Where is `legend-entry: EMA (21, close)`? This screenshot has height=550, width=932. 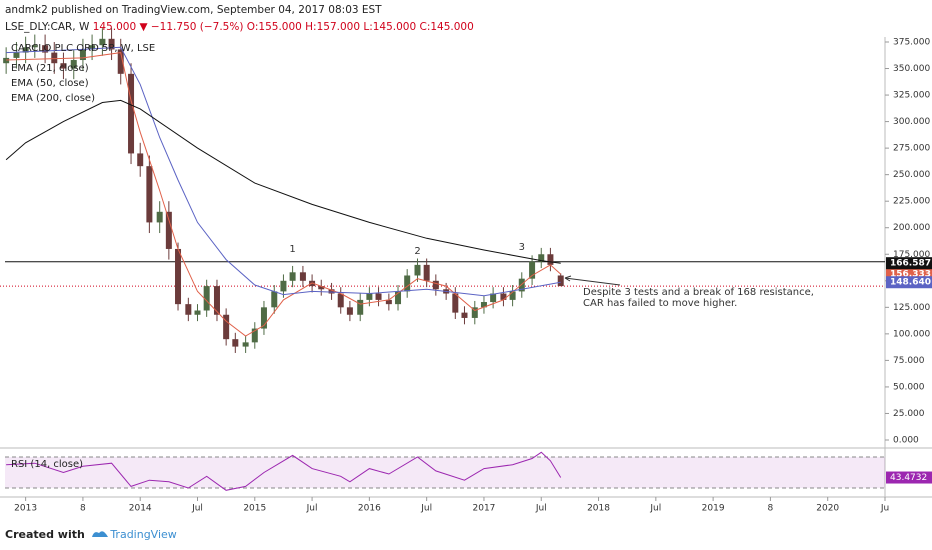 legend-entry: EMA (21, close) is located at coordinates (50, 68).